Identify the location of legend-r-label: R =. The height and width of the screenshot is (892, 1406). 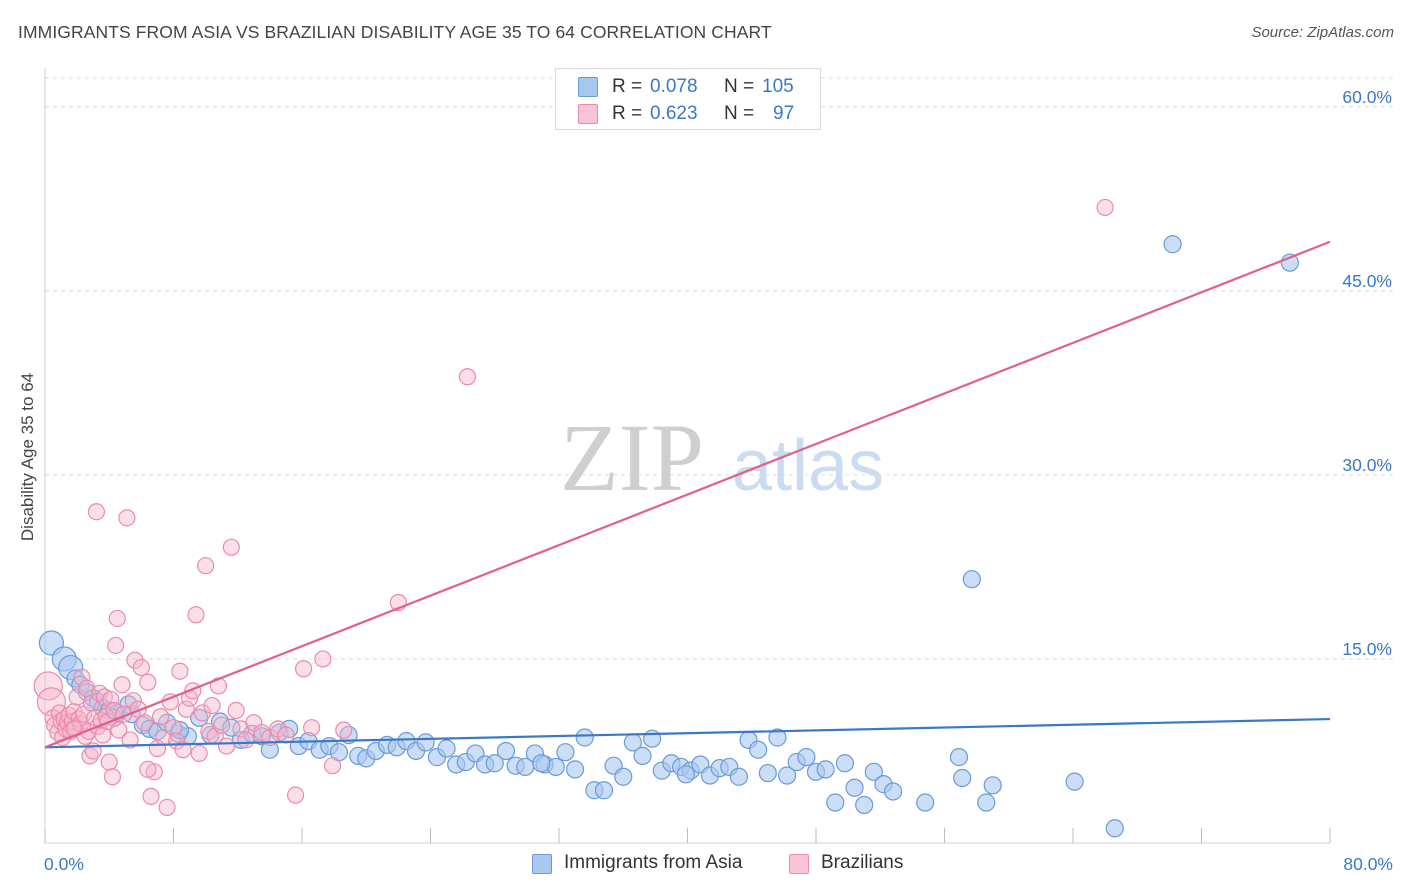
(627, 86).